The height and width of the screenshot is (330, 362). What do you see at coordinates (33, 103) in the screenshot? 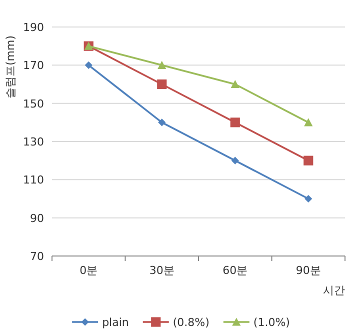
I see `y-tick-label: 150` at bounding box center [33, 103].